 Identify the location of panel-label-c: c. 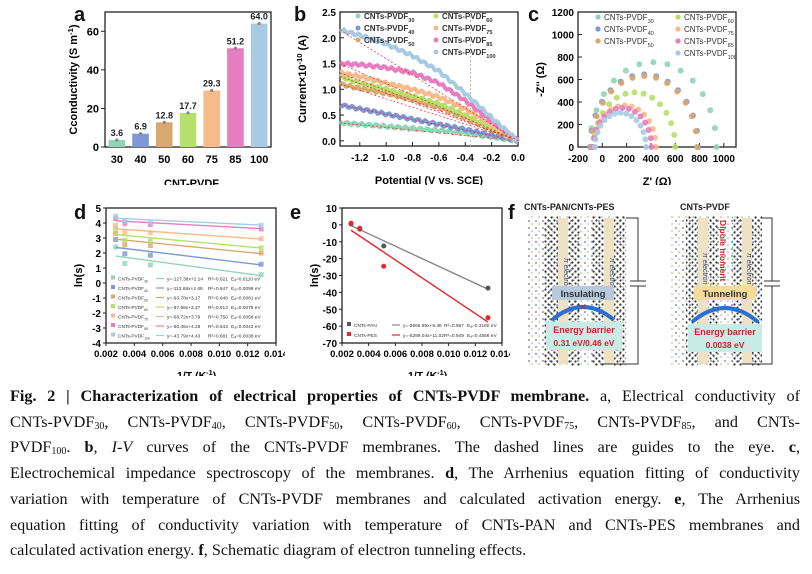
(534, 15).